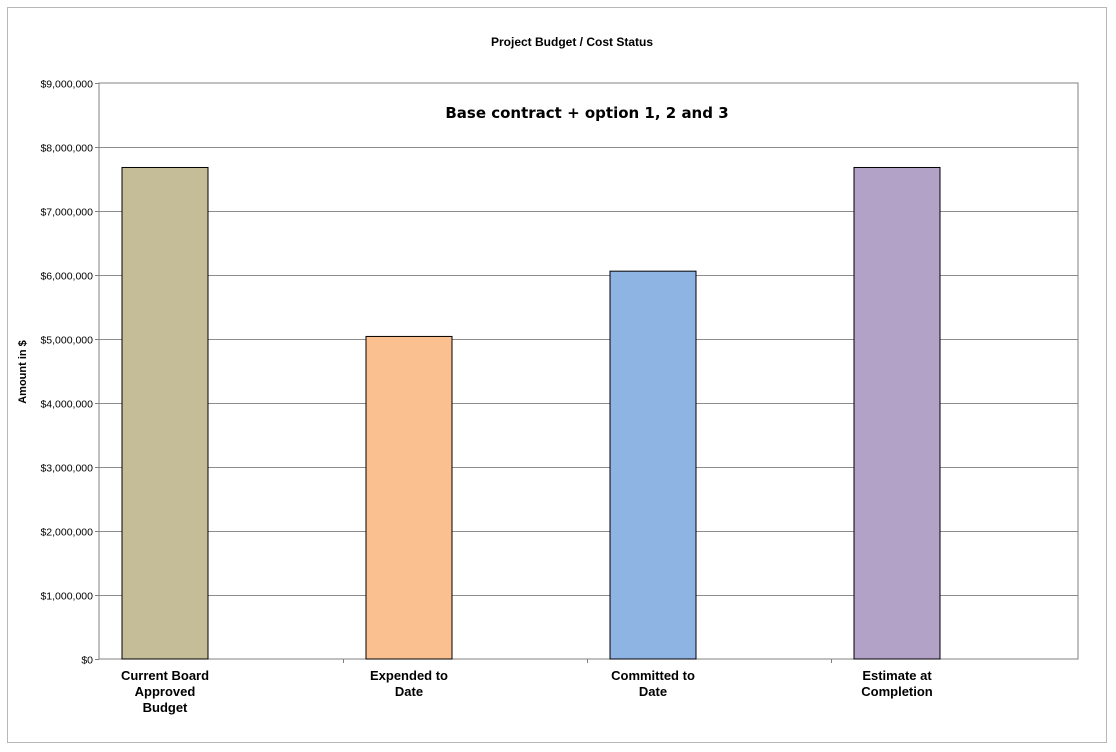  What do you see at coordinates (66, 597) in the screenshot?
I see `y-tick-label: $1,000,000` at bounding box center [66, 597].